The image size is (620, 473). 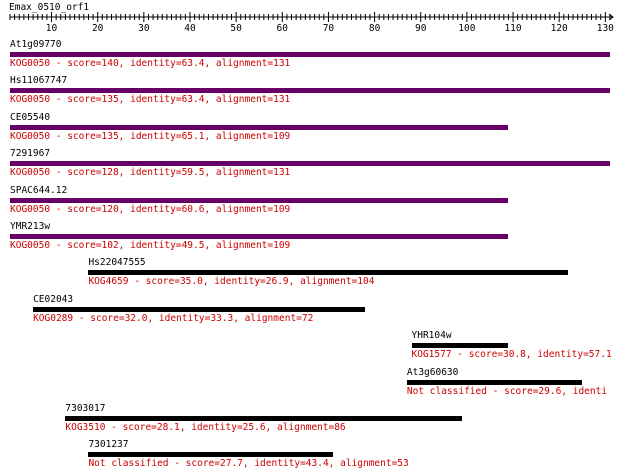 I want to click on hit-name: CE02043, so click(x=53, y=299).